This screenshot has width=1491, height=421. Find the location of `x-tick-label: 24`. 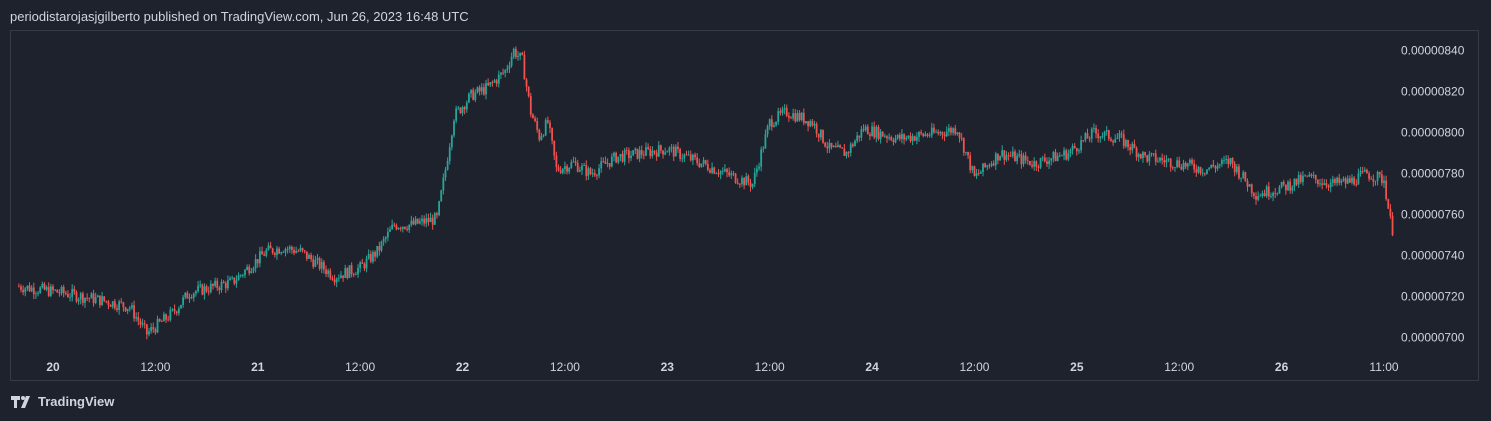

x-tick-label: 24 is located at coordinates (872, 367).